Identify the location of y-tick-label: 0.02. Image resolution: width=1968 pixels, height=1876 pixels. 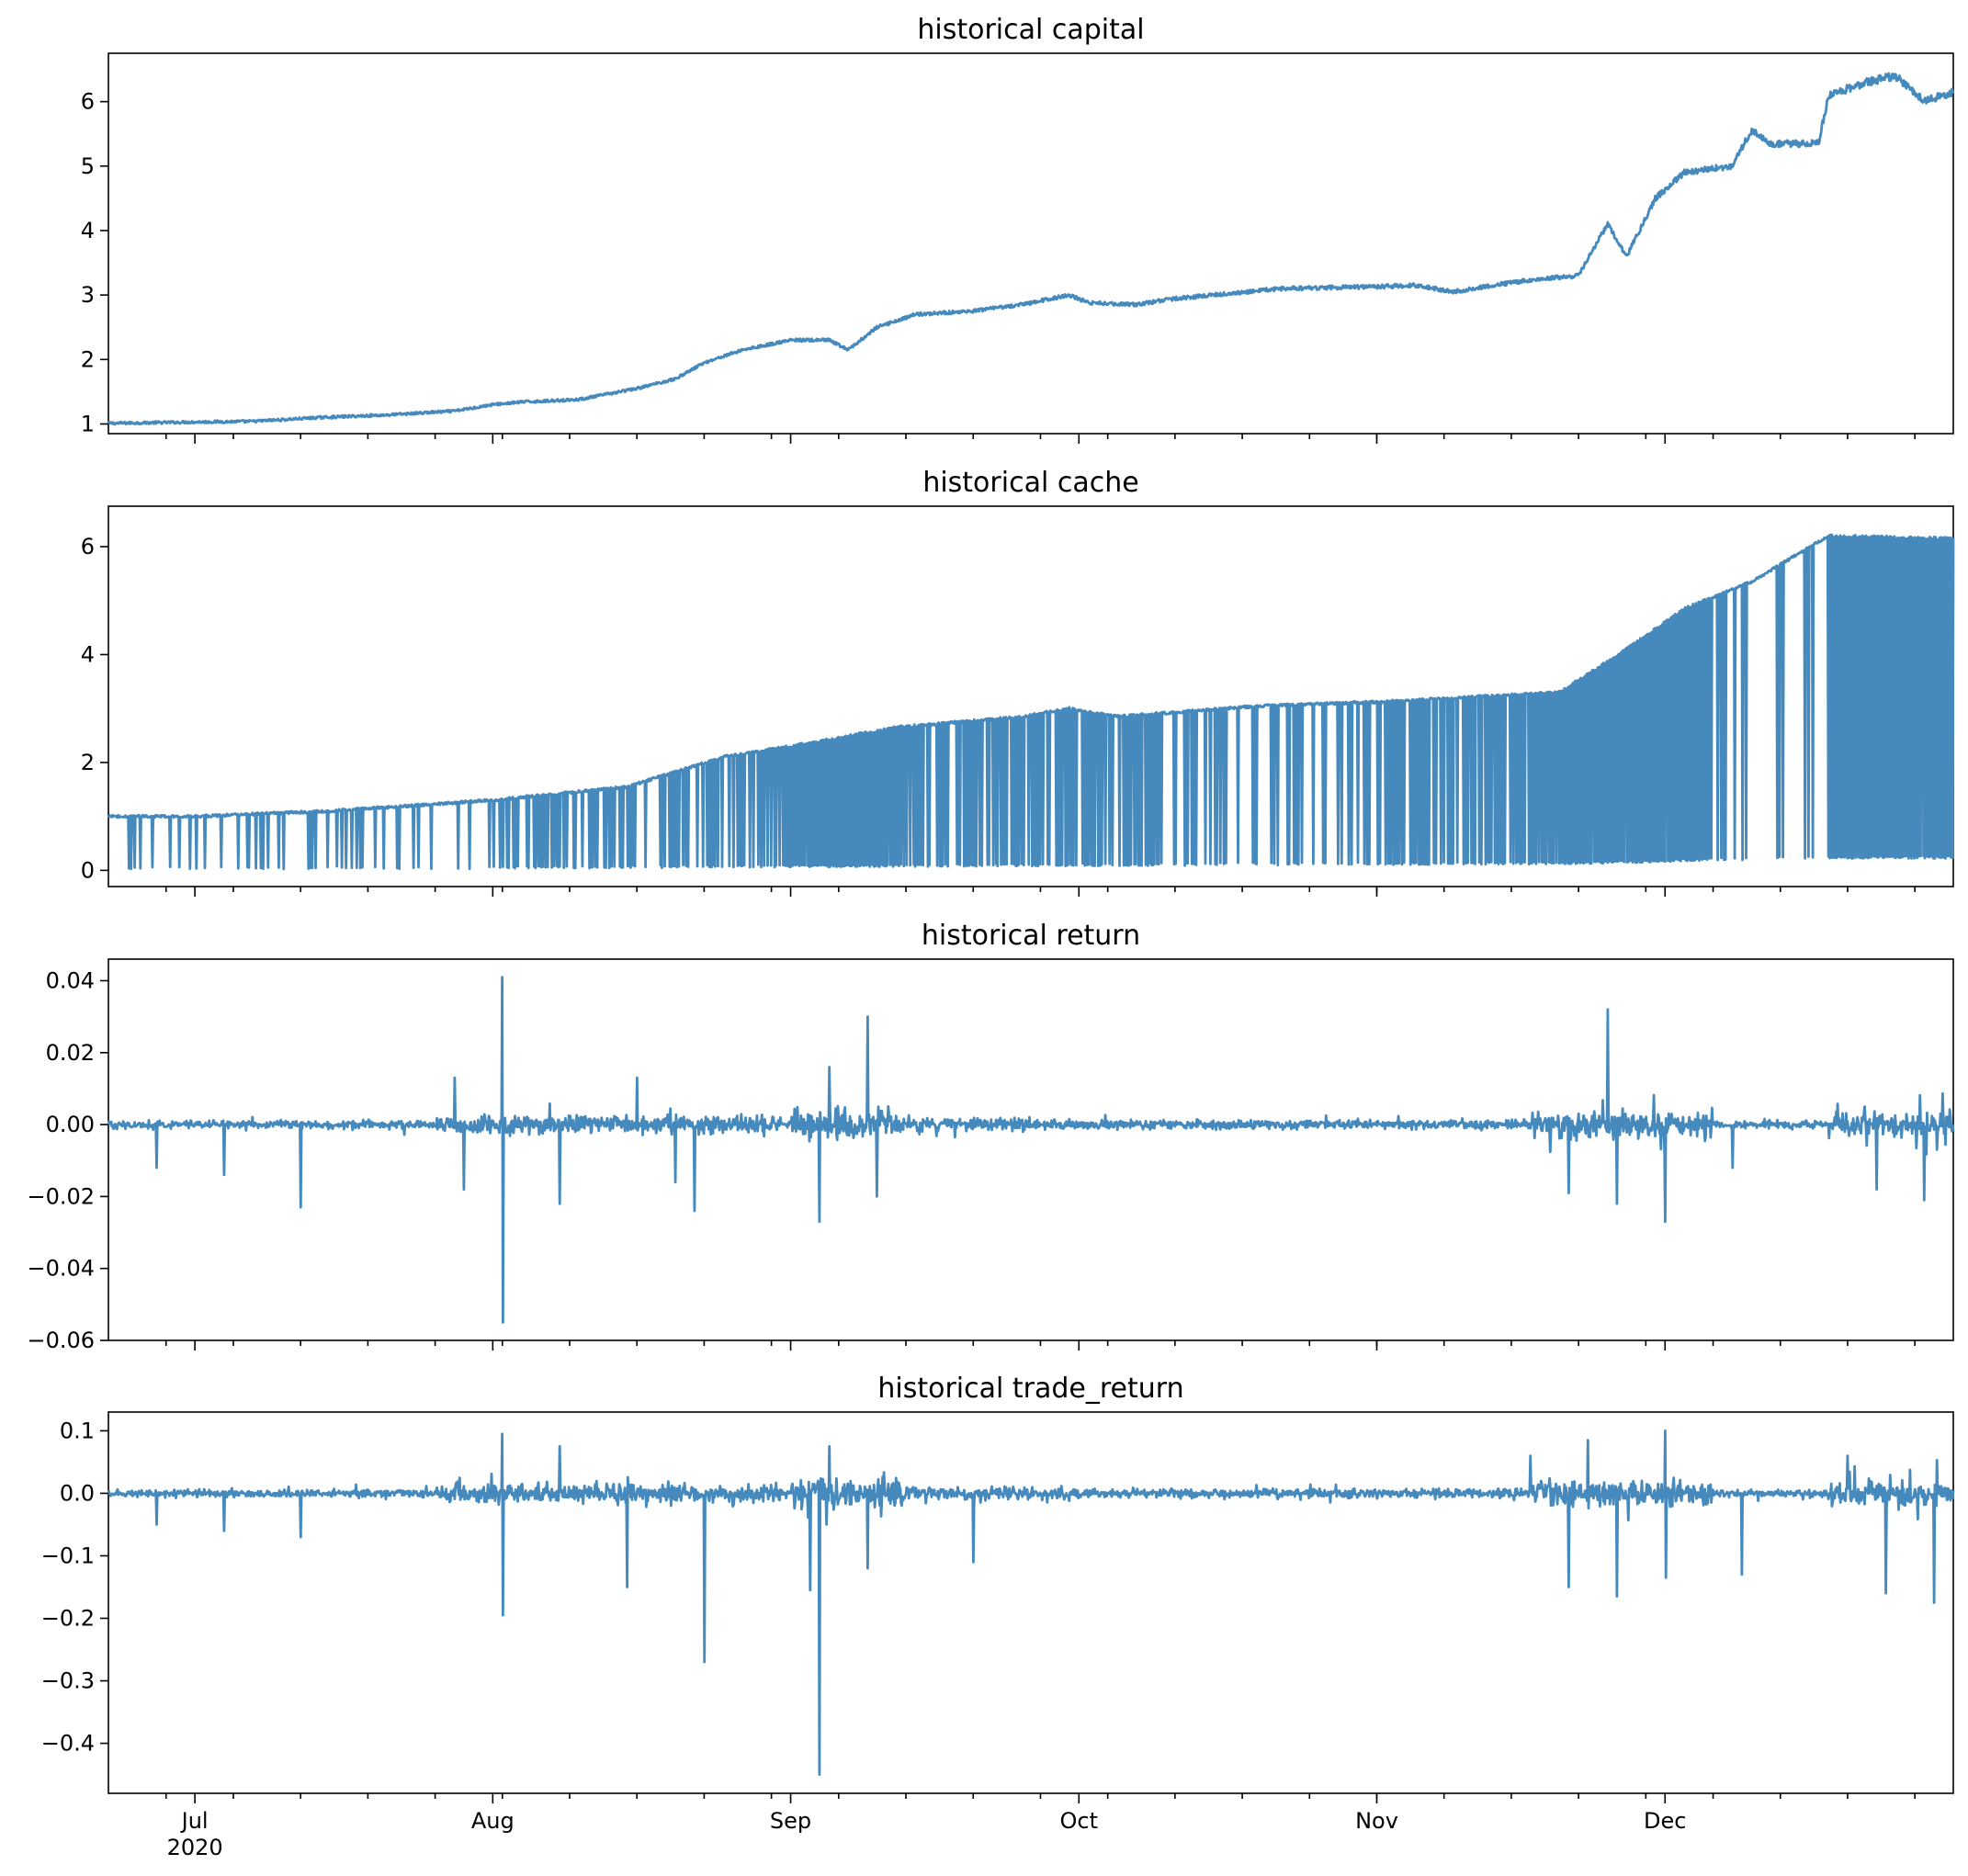
(70, 1053).